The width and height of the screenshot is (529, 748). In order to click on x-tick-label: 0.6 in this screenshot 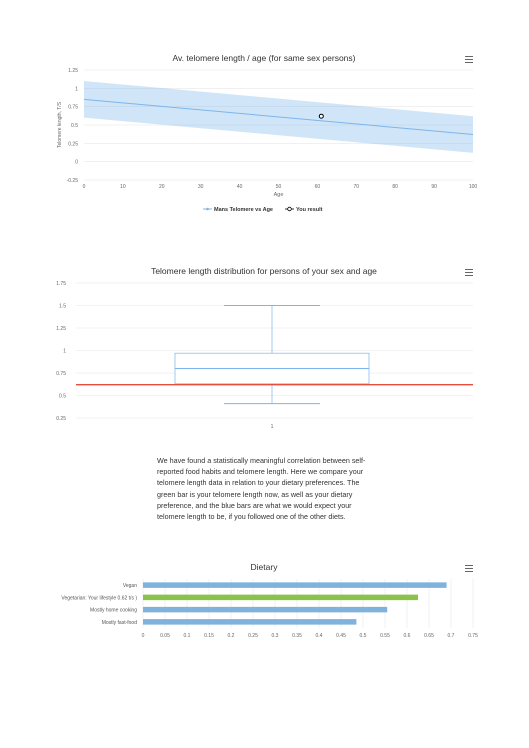, I will do `click(407, 636)`.